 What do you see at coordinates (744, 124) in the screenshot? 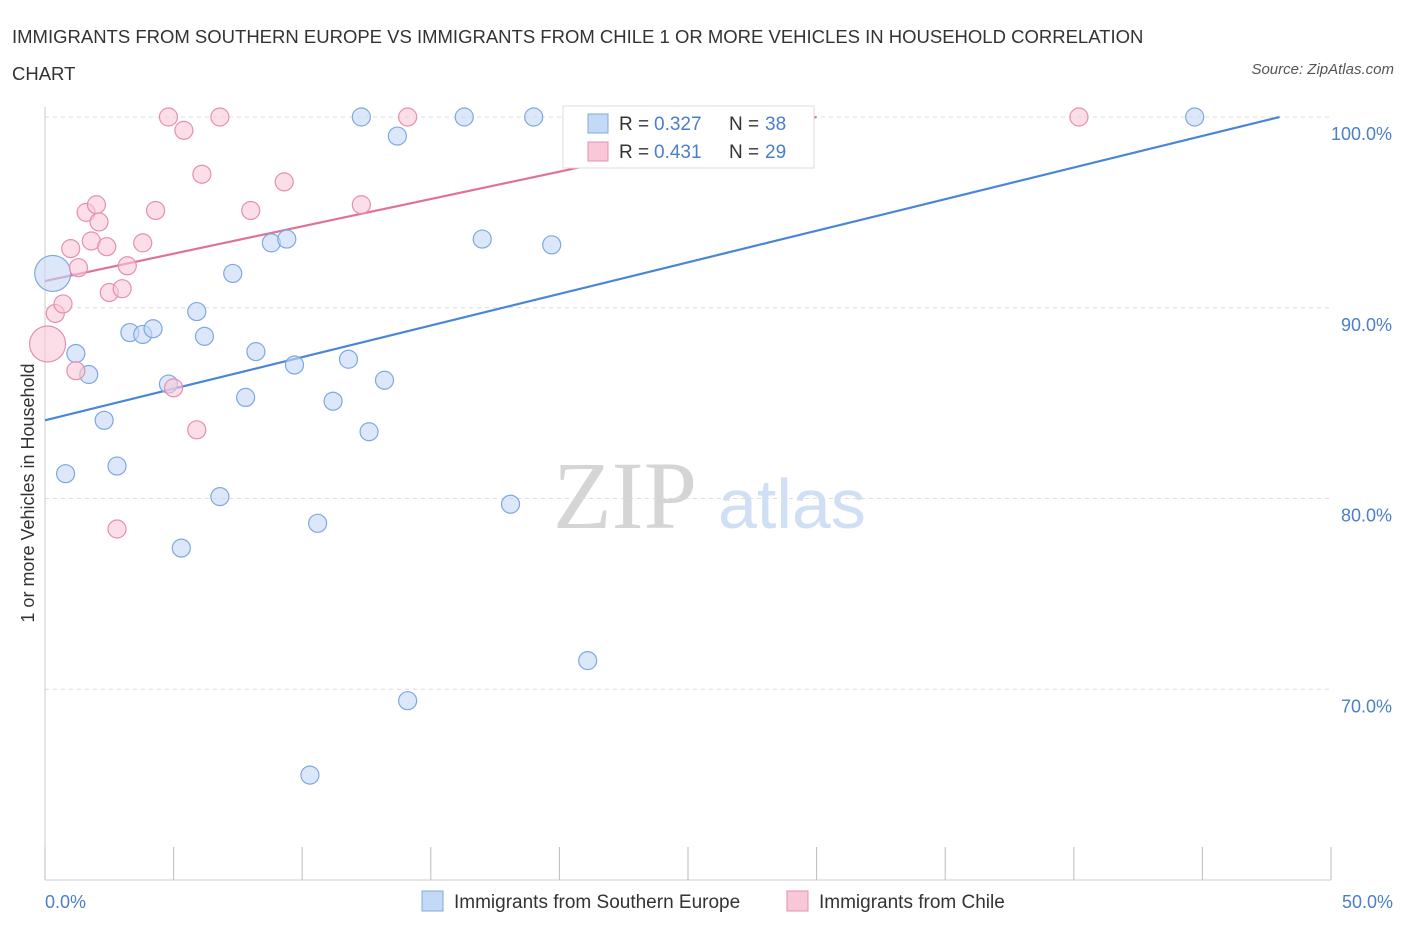
I see `stats-n-label-1: N =` at bounding box center [744, 124].